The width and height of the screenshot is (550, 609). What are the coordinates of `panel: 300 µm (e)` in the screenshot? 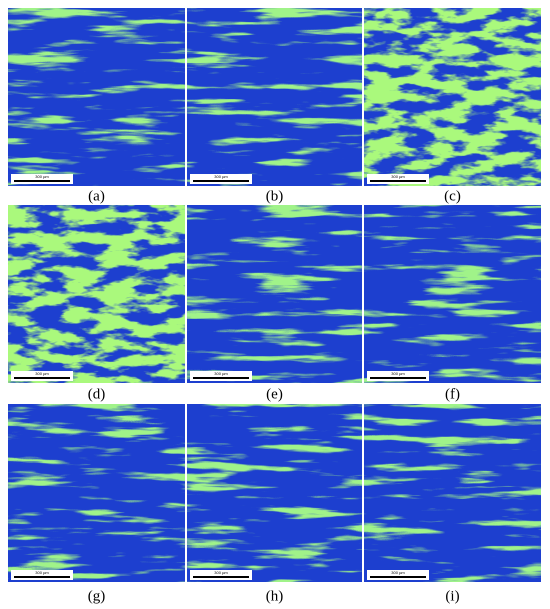 It's located at (274, 303).